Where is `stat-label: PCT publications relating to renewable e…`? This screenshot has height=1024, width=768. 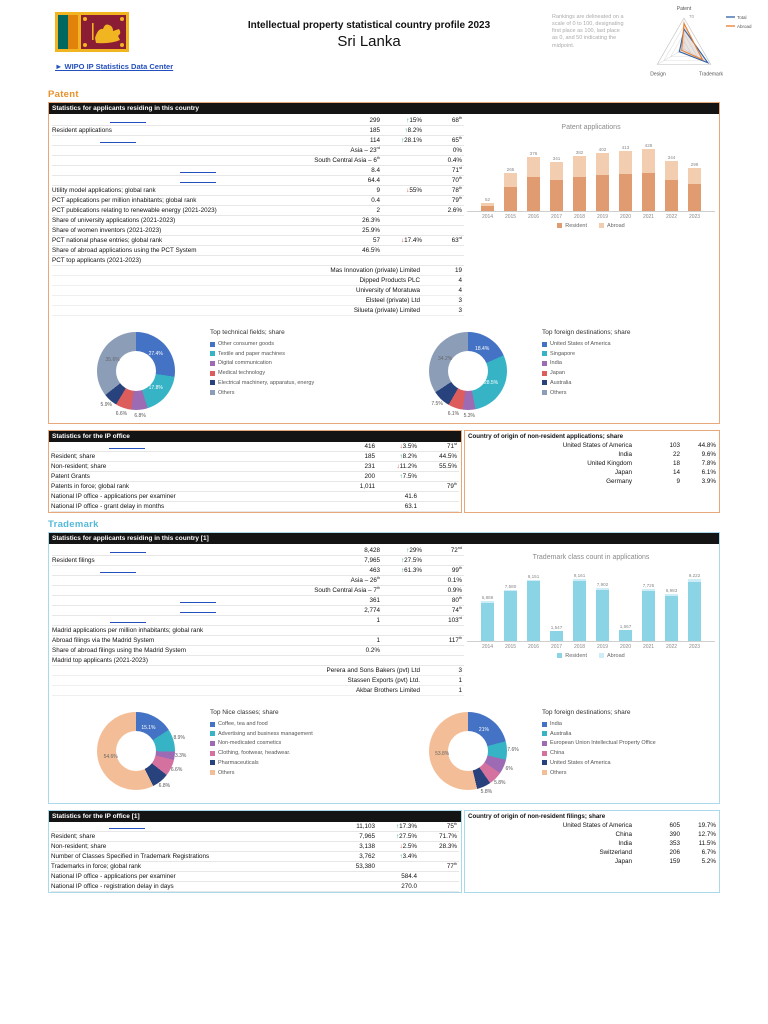
stat-label: PCT publications relating to renewable e… is located at coordinates (134, 210).